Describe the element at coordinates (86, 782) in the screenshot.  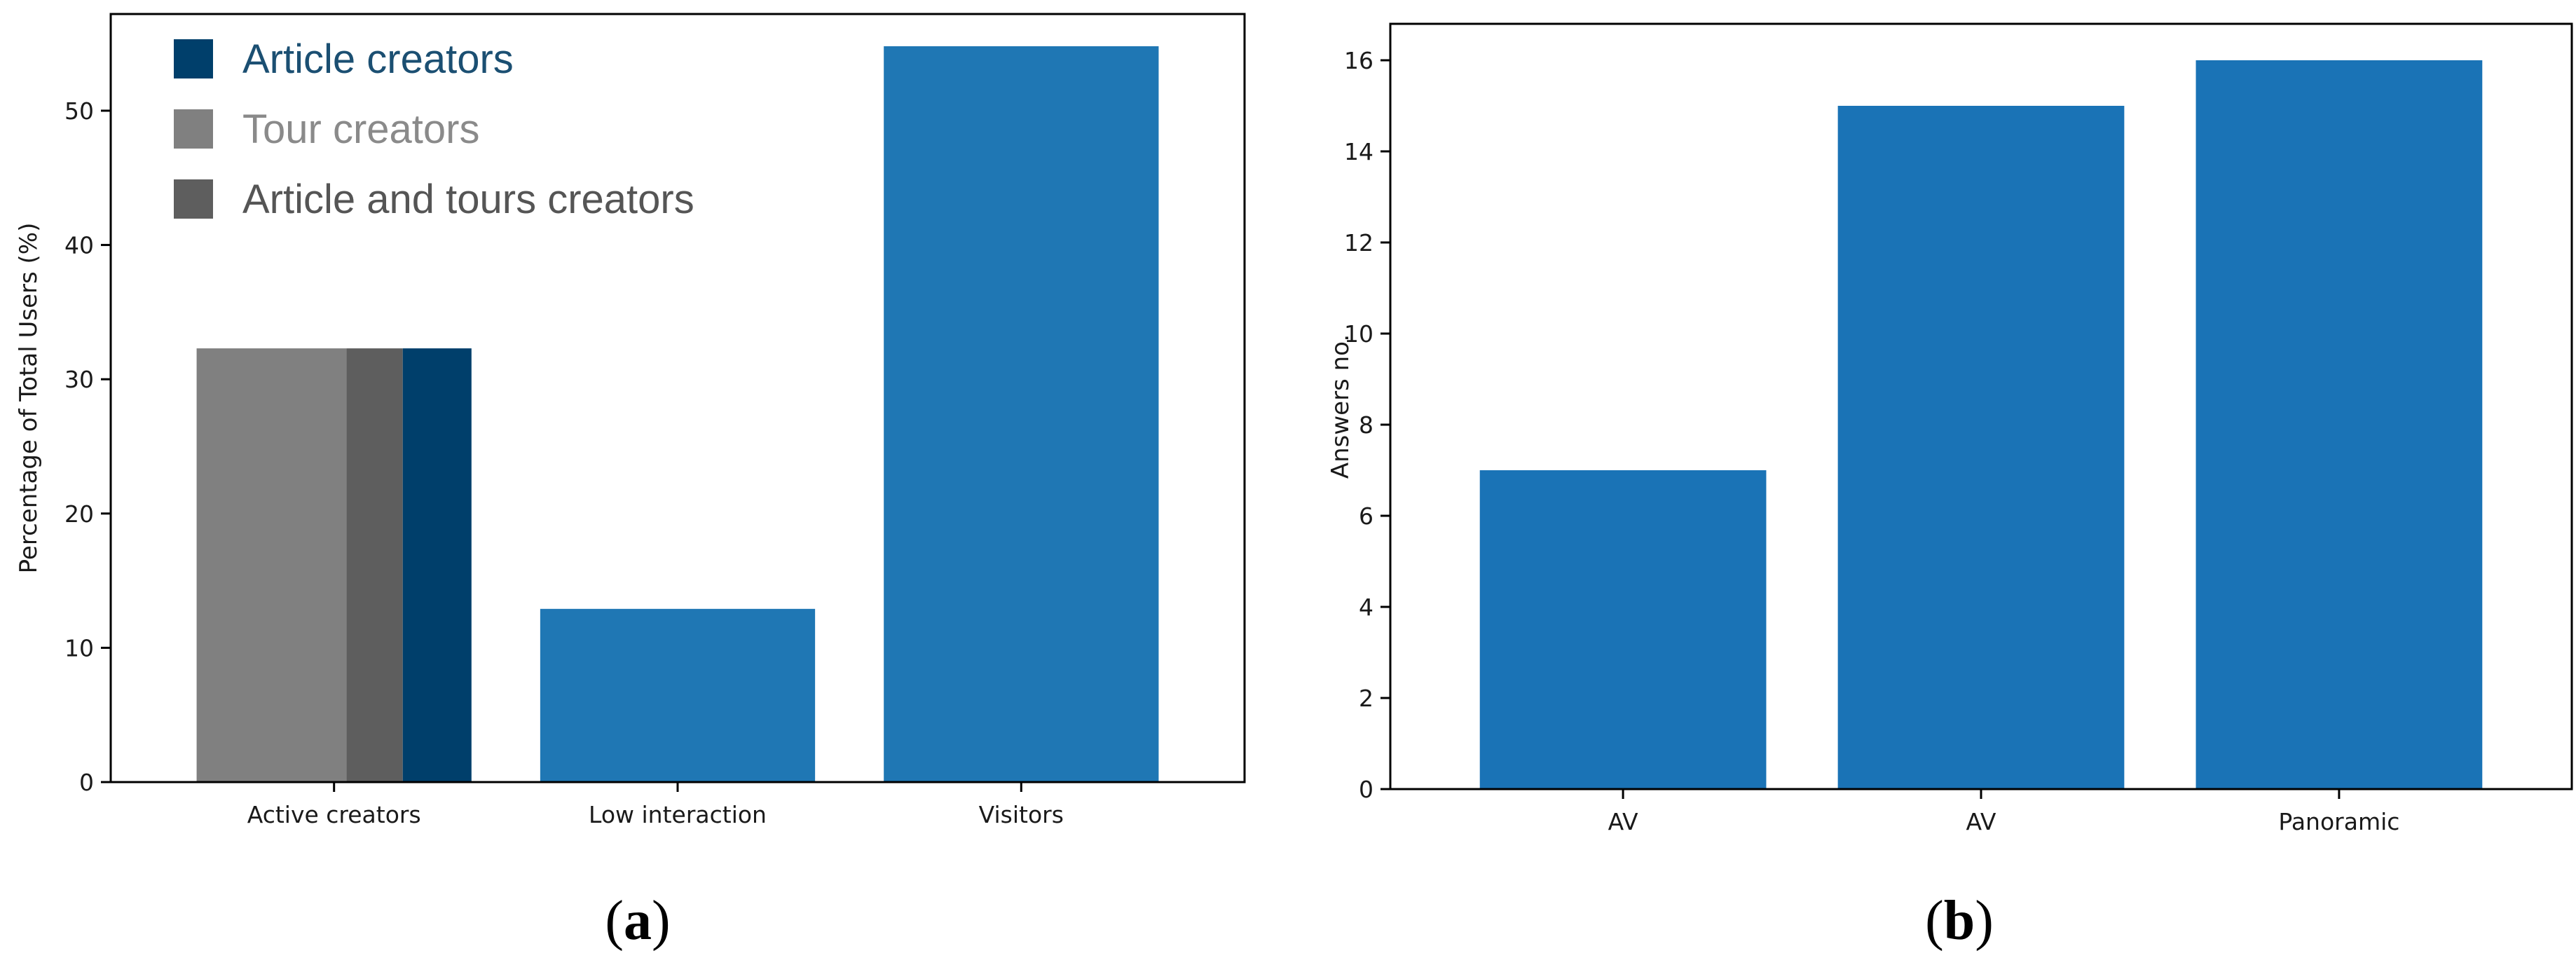
I see `y-tick-label-a: 0` at that location.